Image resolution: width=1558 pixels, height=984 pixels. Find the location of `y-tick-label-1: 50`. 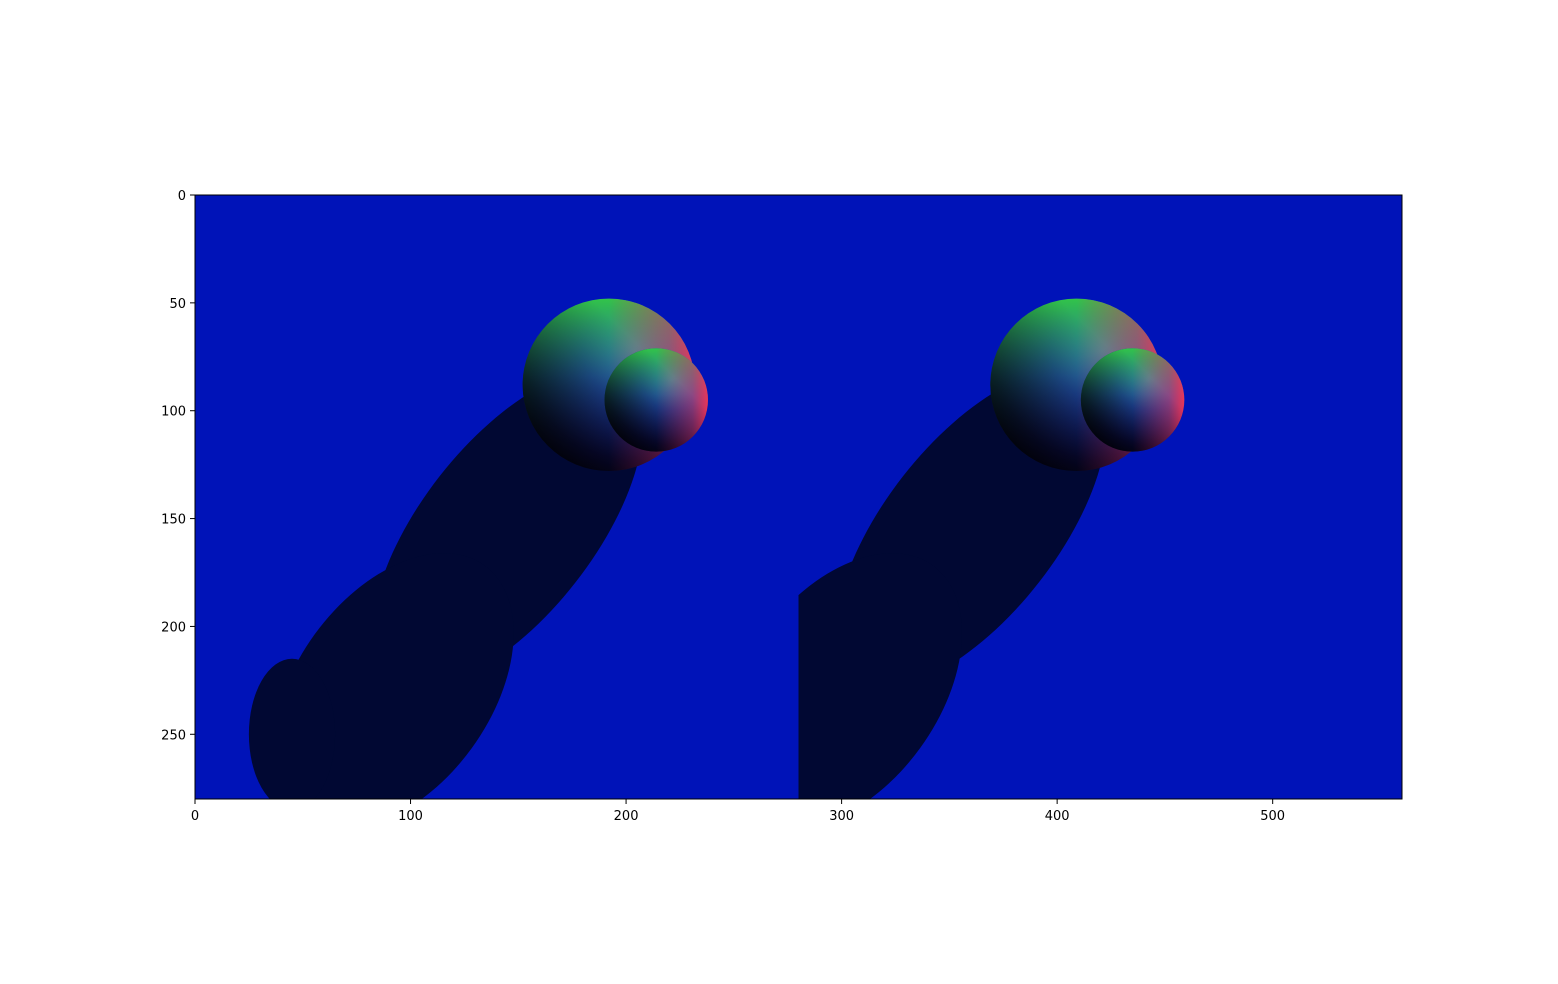

y-tick-label-1: 50 is located at coordinates (177, 304).